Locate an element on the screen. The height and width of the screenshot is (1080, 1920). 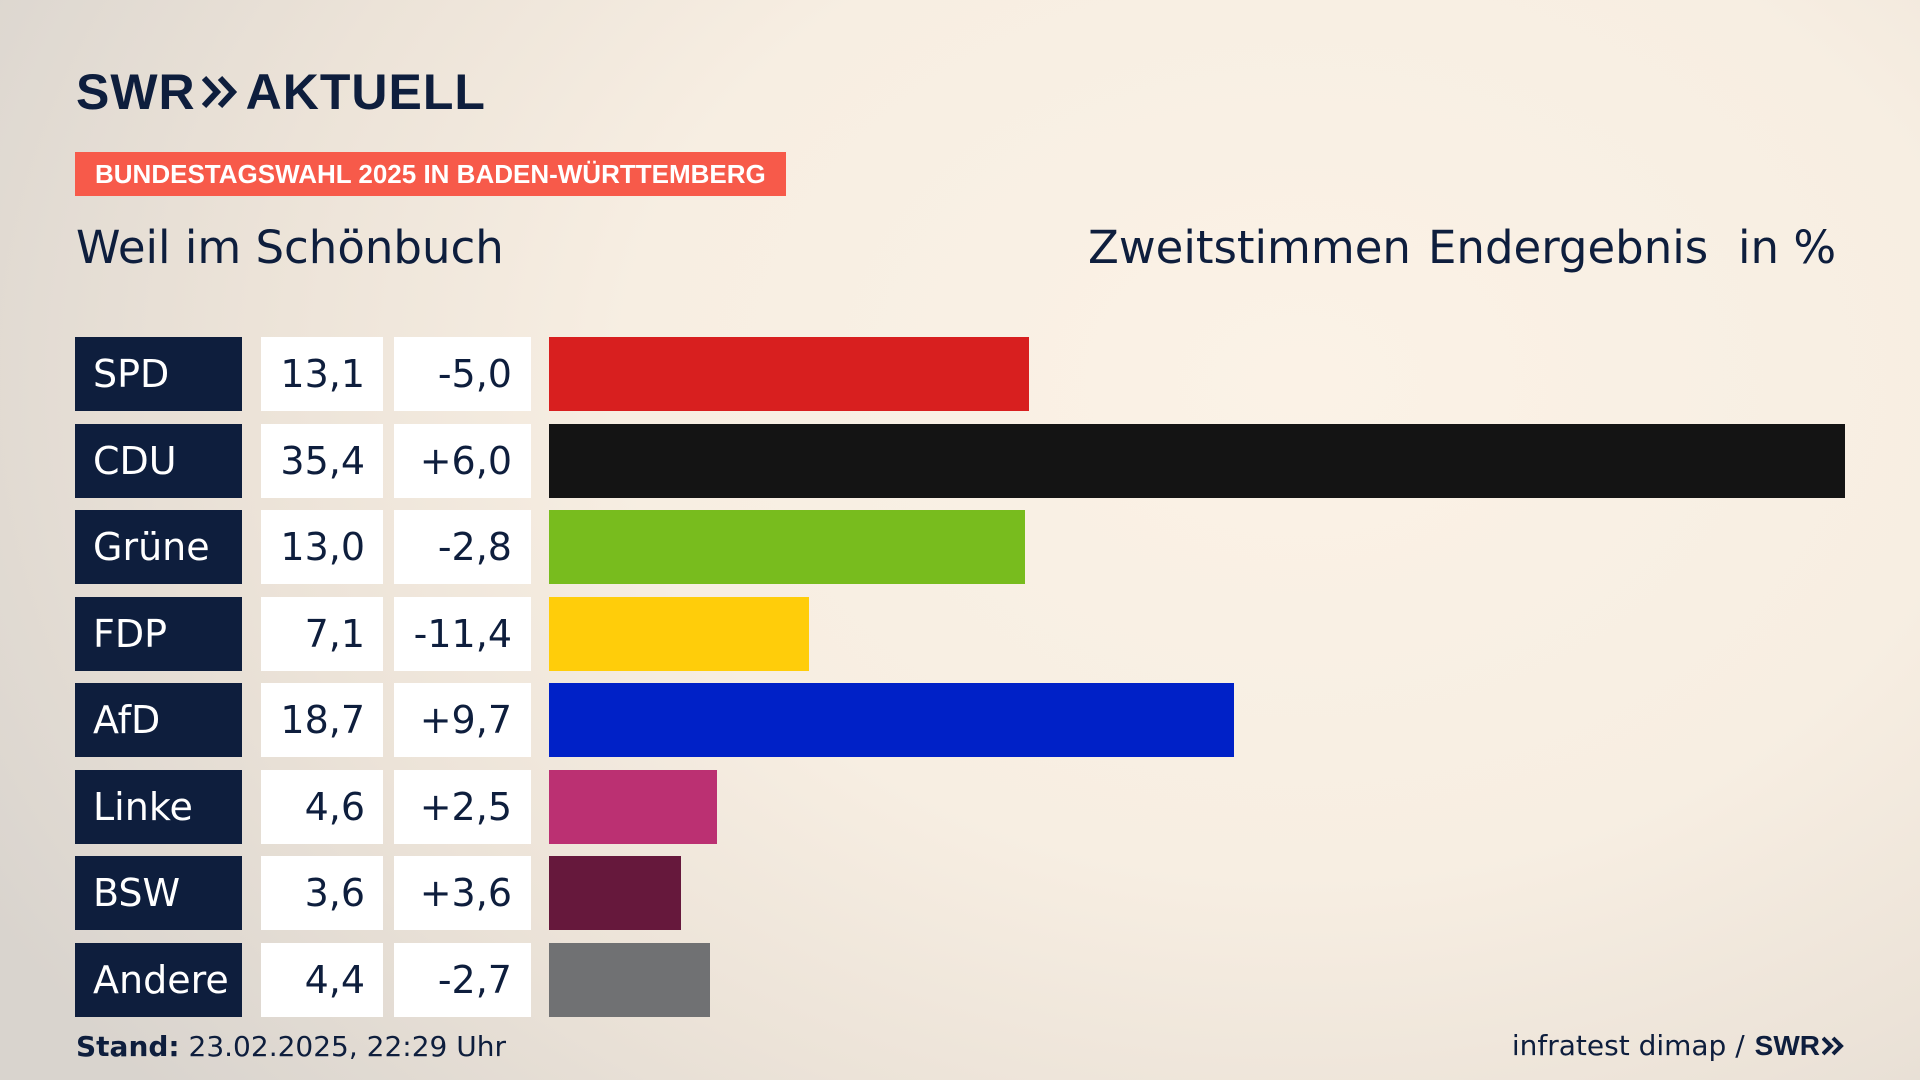
party-result: 13,0 is located at coordinates (322, 547).